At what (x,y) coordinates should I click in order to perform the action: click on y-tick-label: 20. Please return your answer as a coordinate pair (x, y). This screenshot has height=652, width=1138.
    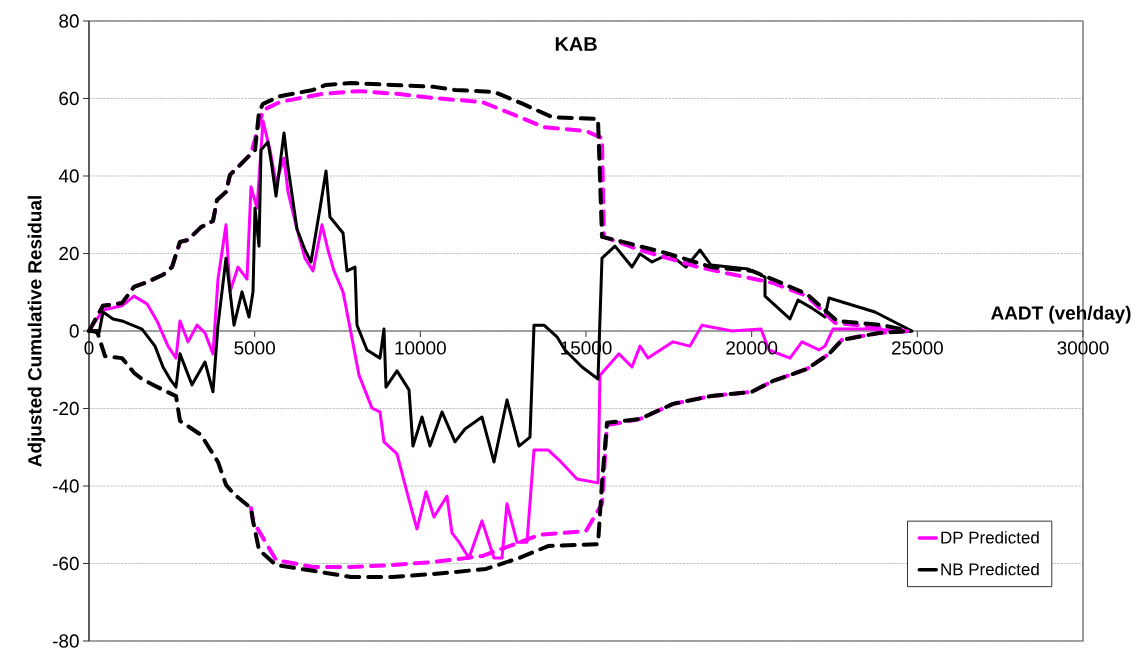
    Looking at the image, I should click on (69, 253).